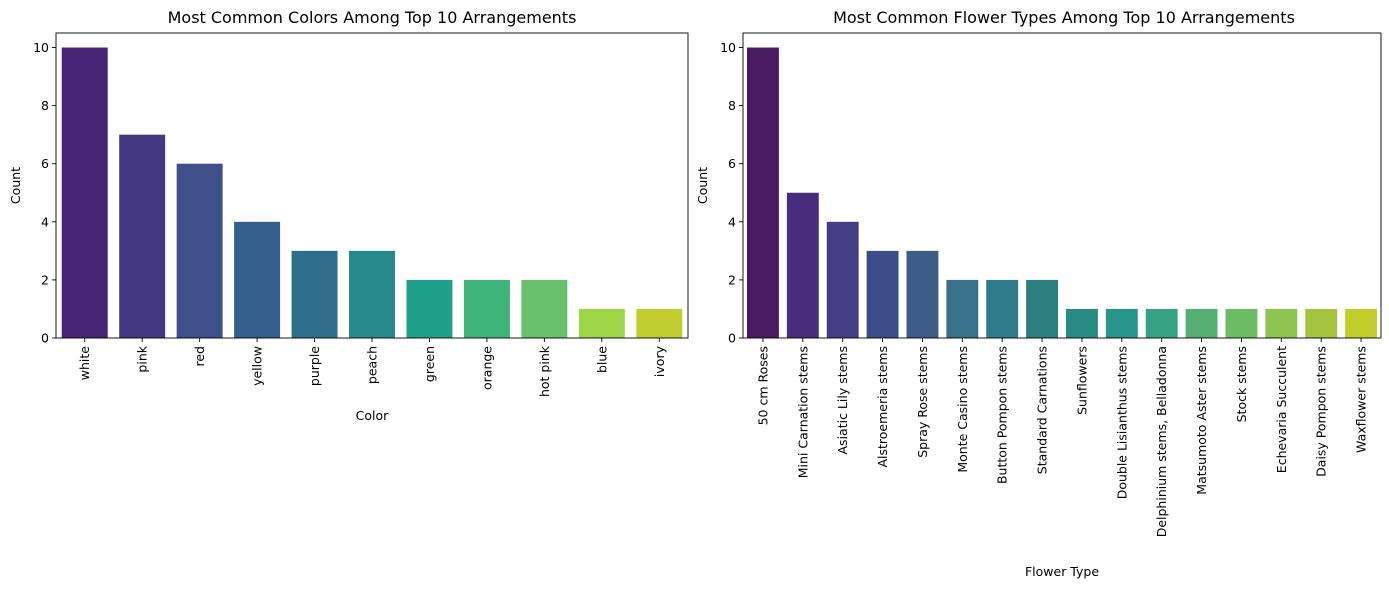  I want to click on x-tick-label: purple, so click(314, 366).